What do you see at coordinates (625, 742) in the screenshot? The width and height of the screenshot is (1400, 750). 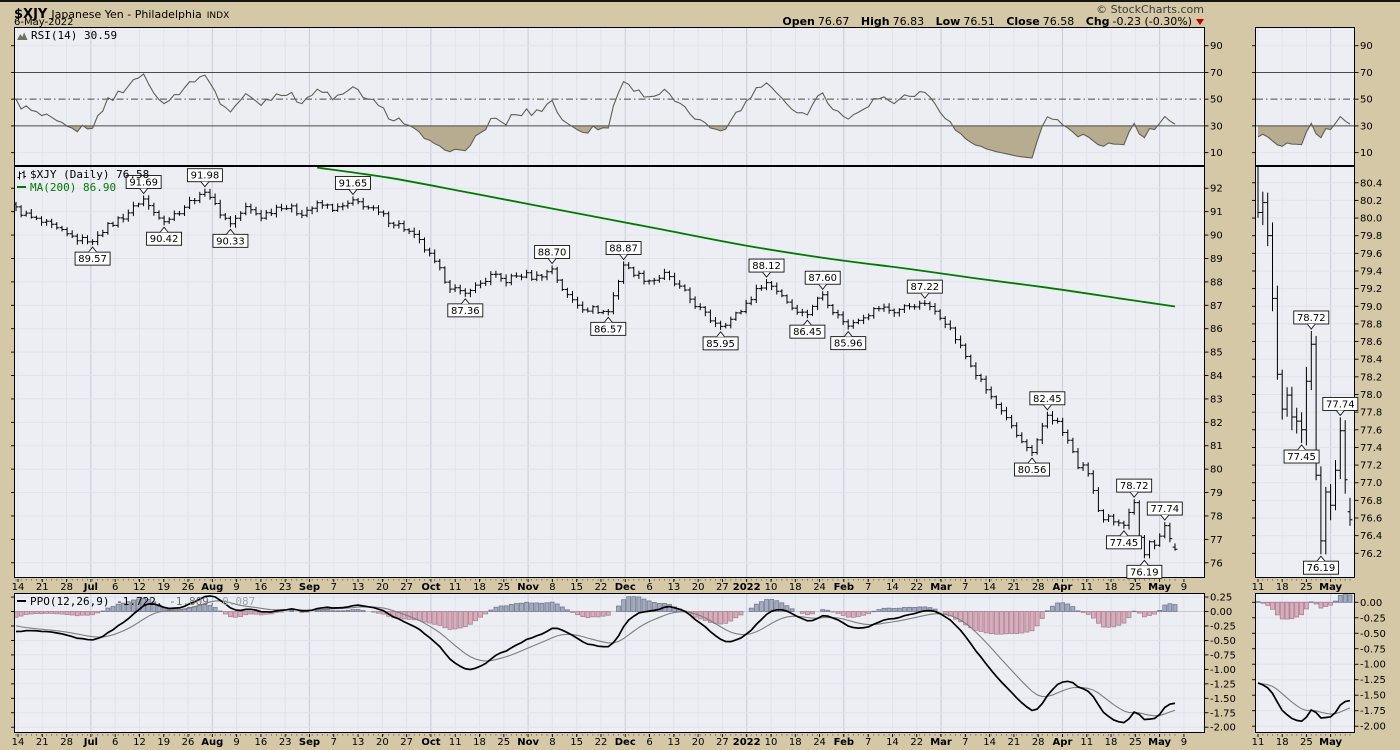 I see `svg-text: Dec` at bounding box center [625, 742].